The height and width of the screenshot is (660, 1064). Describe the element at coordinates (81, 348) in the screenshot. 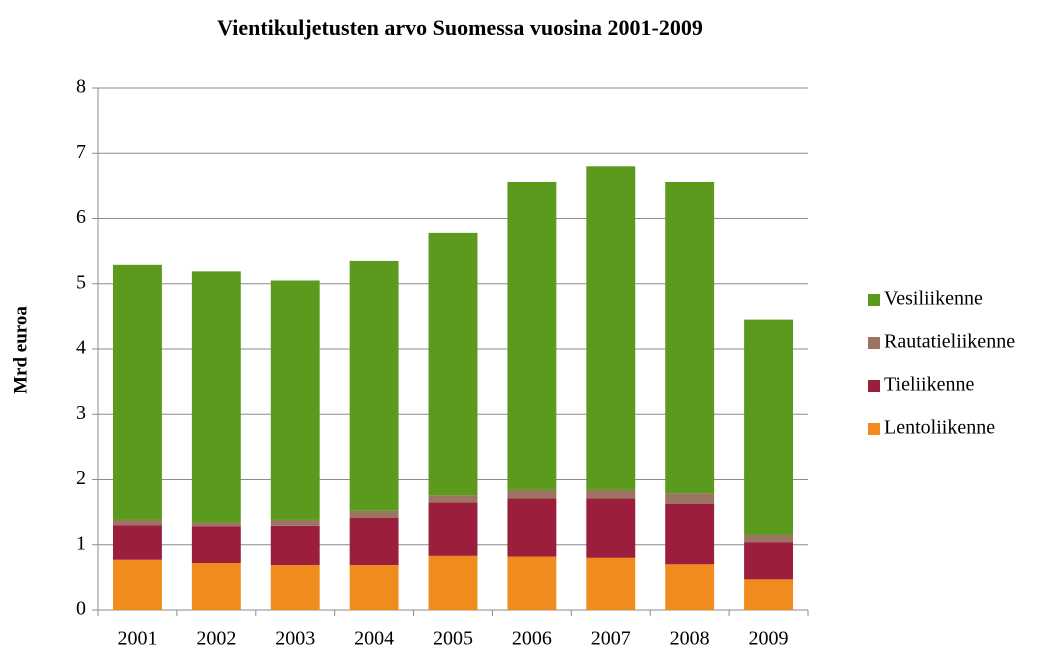

I see `y-tick-label: 4` at that location.